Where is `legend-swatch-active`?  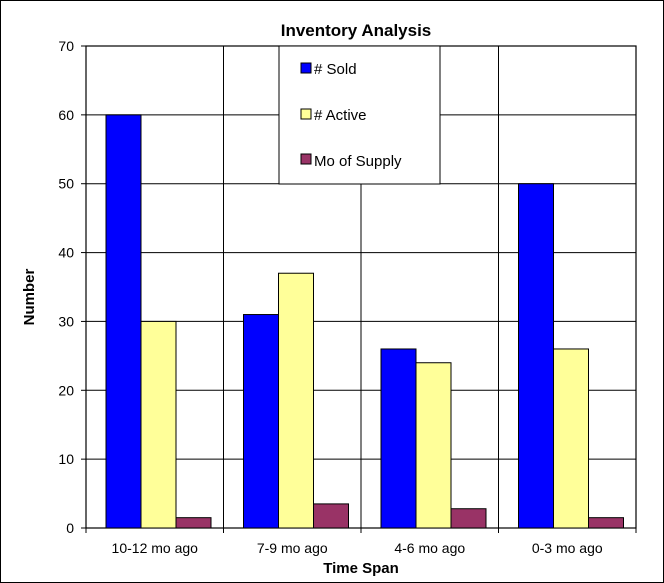
legend-swatch-active is located at coordinates (306, 114).